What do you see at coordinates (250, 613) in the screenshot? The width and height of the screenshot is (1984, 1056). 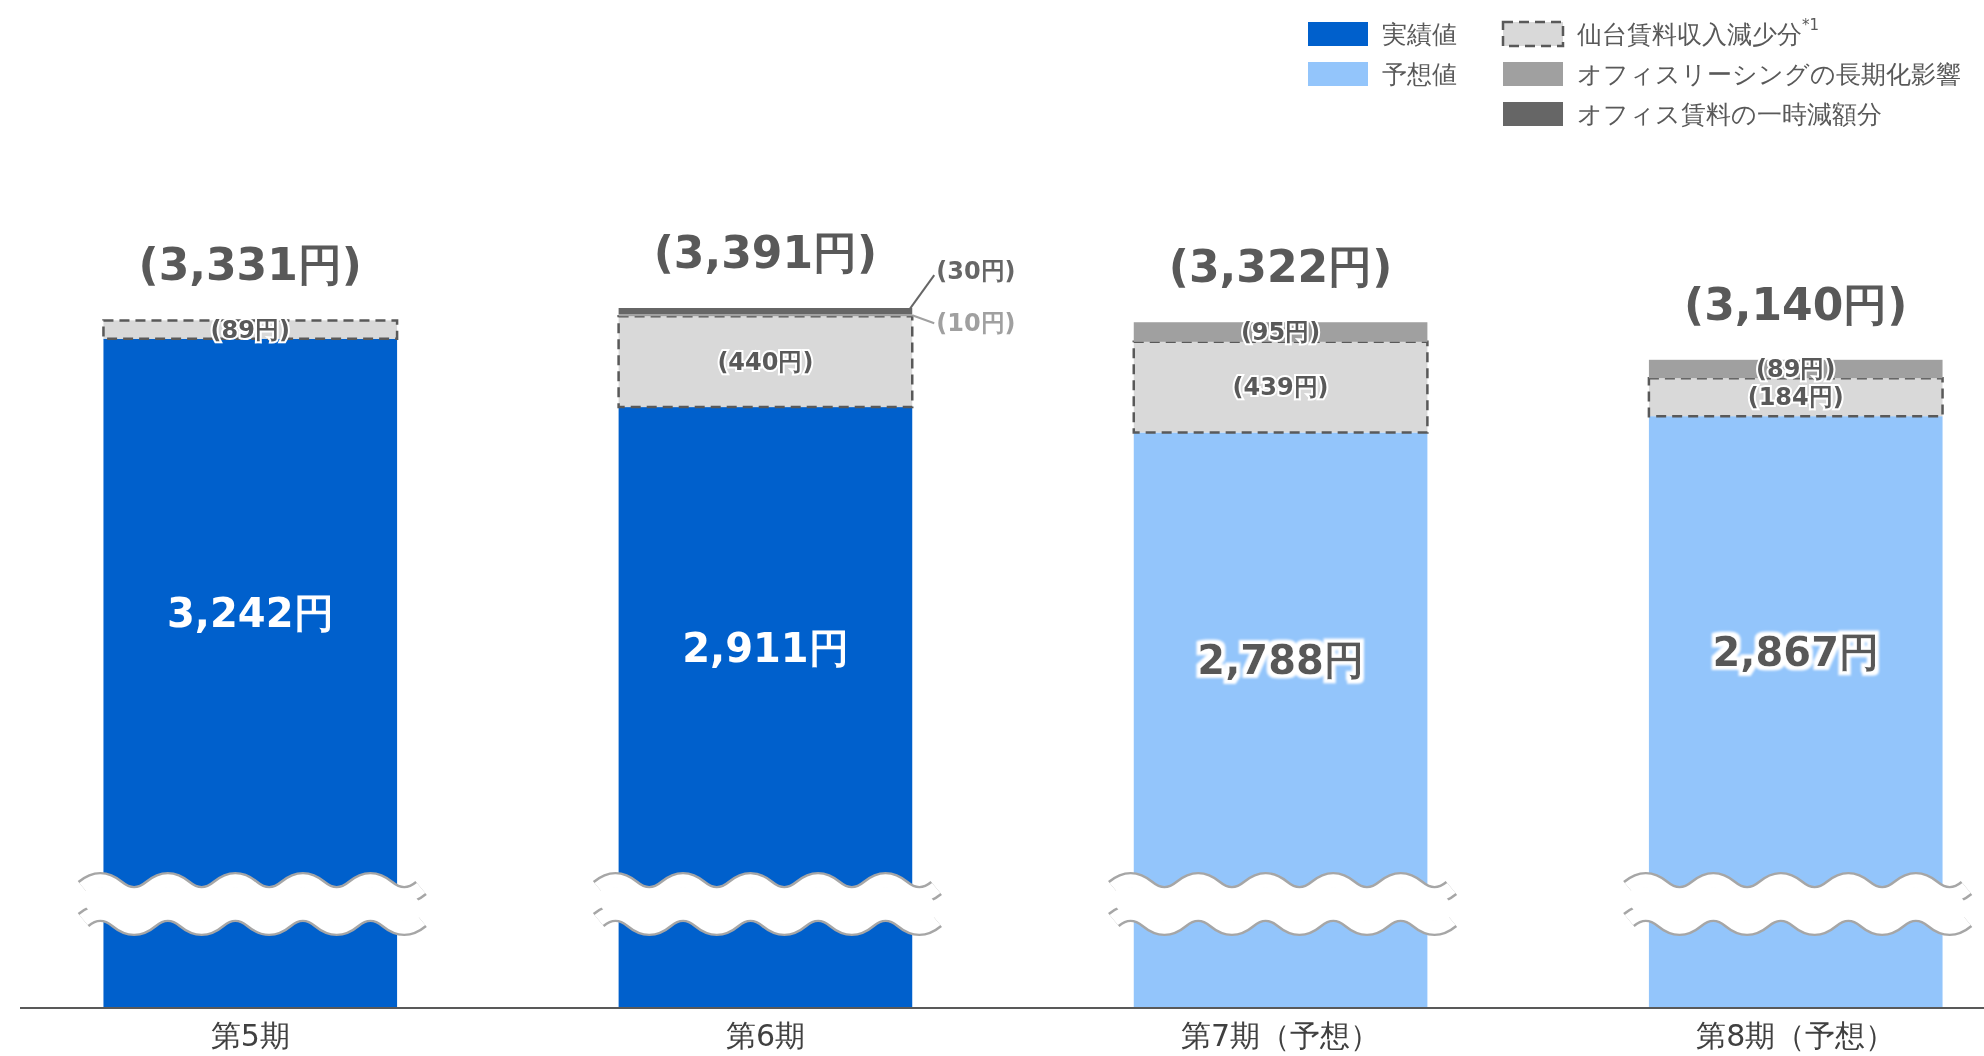 I see `data-label: 3,242円` at bounding box center [250, 613].